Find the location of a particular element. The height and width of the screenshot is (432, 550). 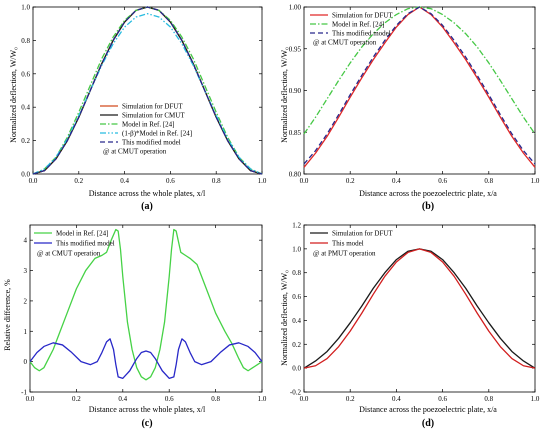

panel-label: (b) is located at coordinates (428, 206).